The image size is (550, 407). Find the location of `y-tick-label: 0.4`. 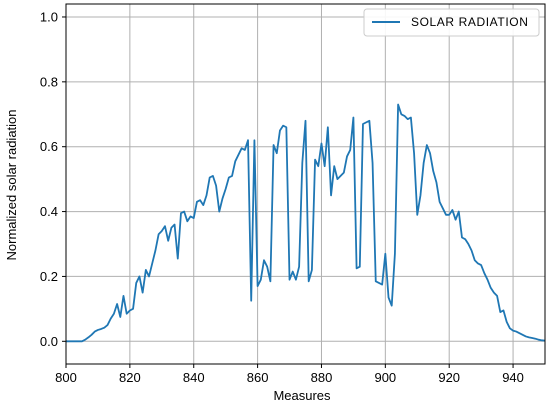

y-tick-label: 0.4 is located at coordinates (49, 211).